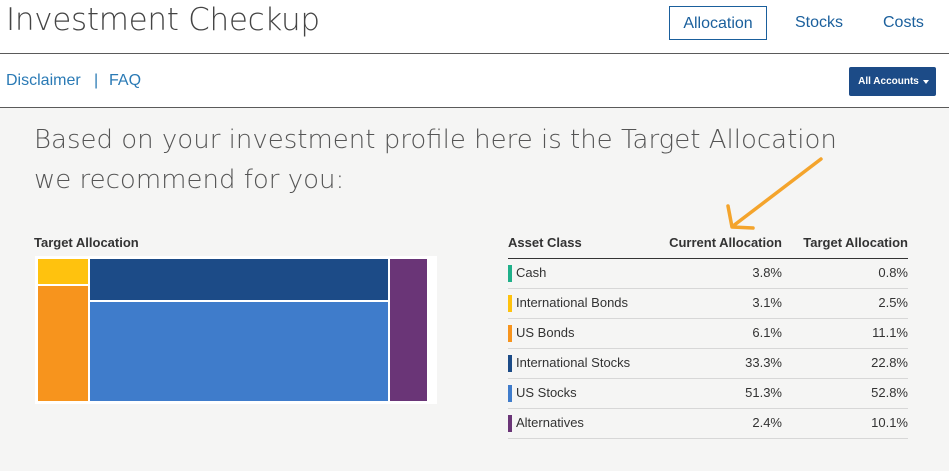  I want to click on swatch-alternatives, so click(510, 423).